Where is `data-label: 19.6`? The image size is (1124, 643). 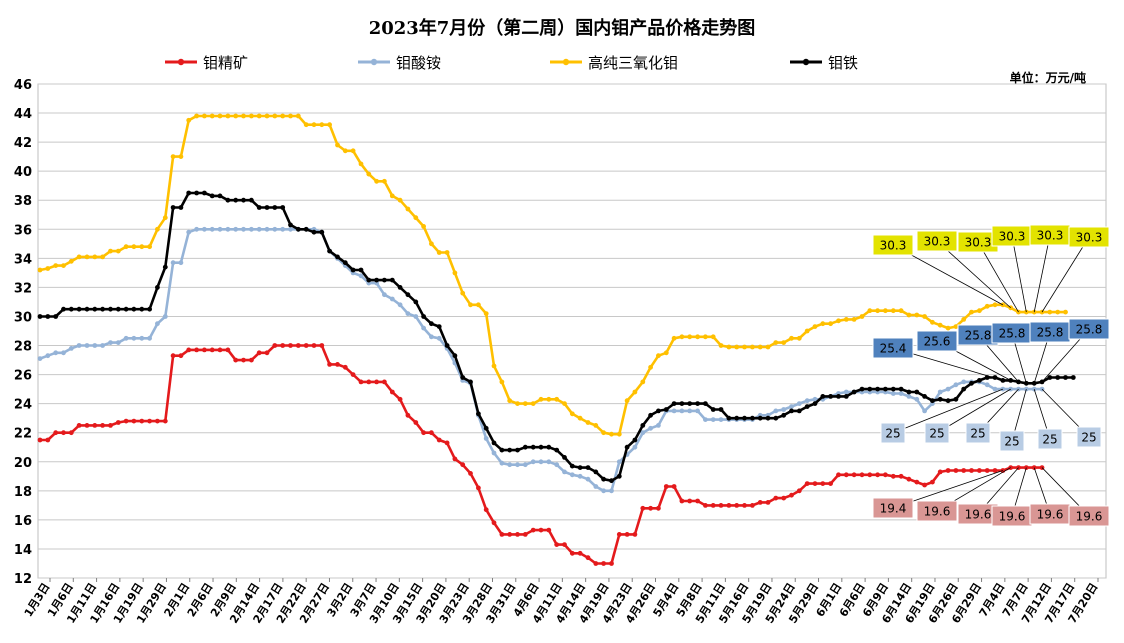 data-label: 19.6 is located at coordinates (937, 512).